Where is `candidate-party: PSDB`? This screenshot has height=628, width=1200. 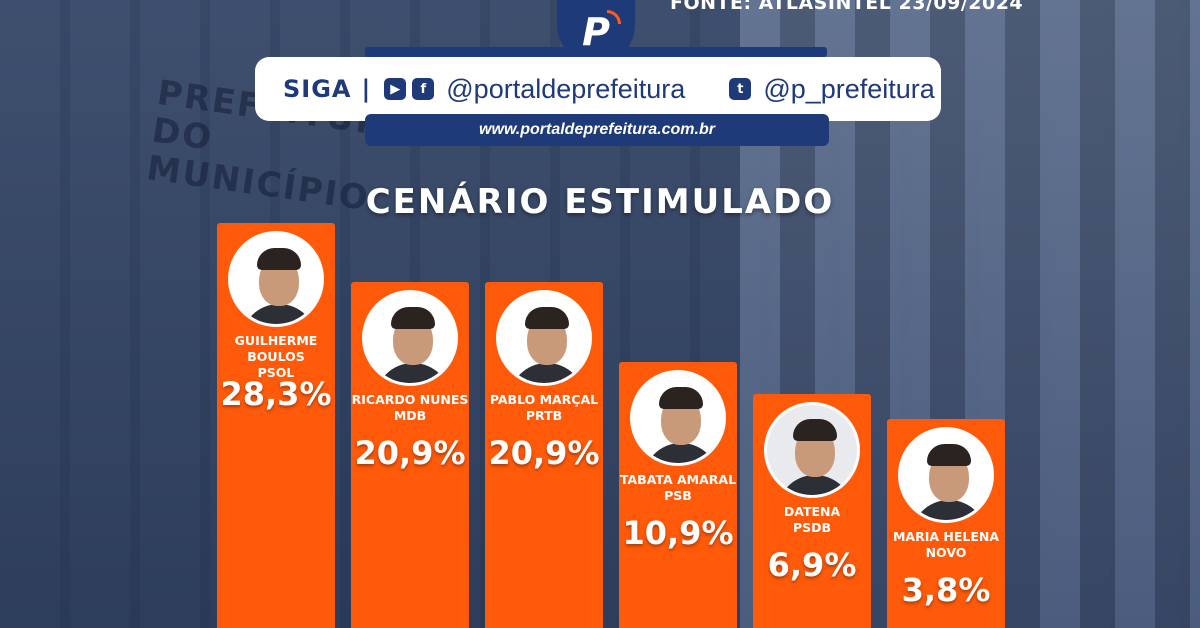
candidate-party: PSDB is located at coordinates (812, 528).